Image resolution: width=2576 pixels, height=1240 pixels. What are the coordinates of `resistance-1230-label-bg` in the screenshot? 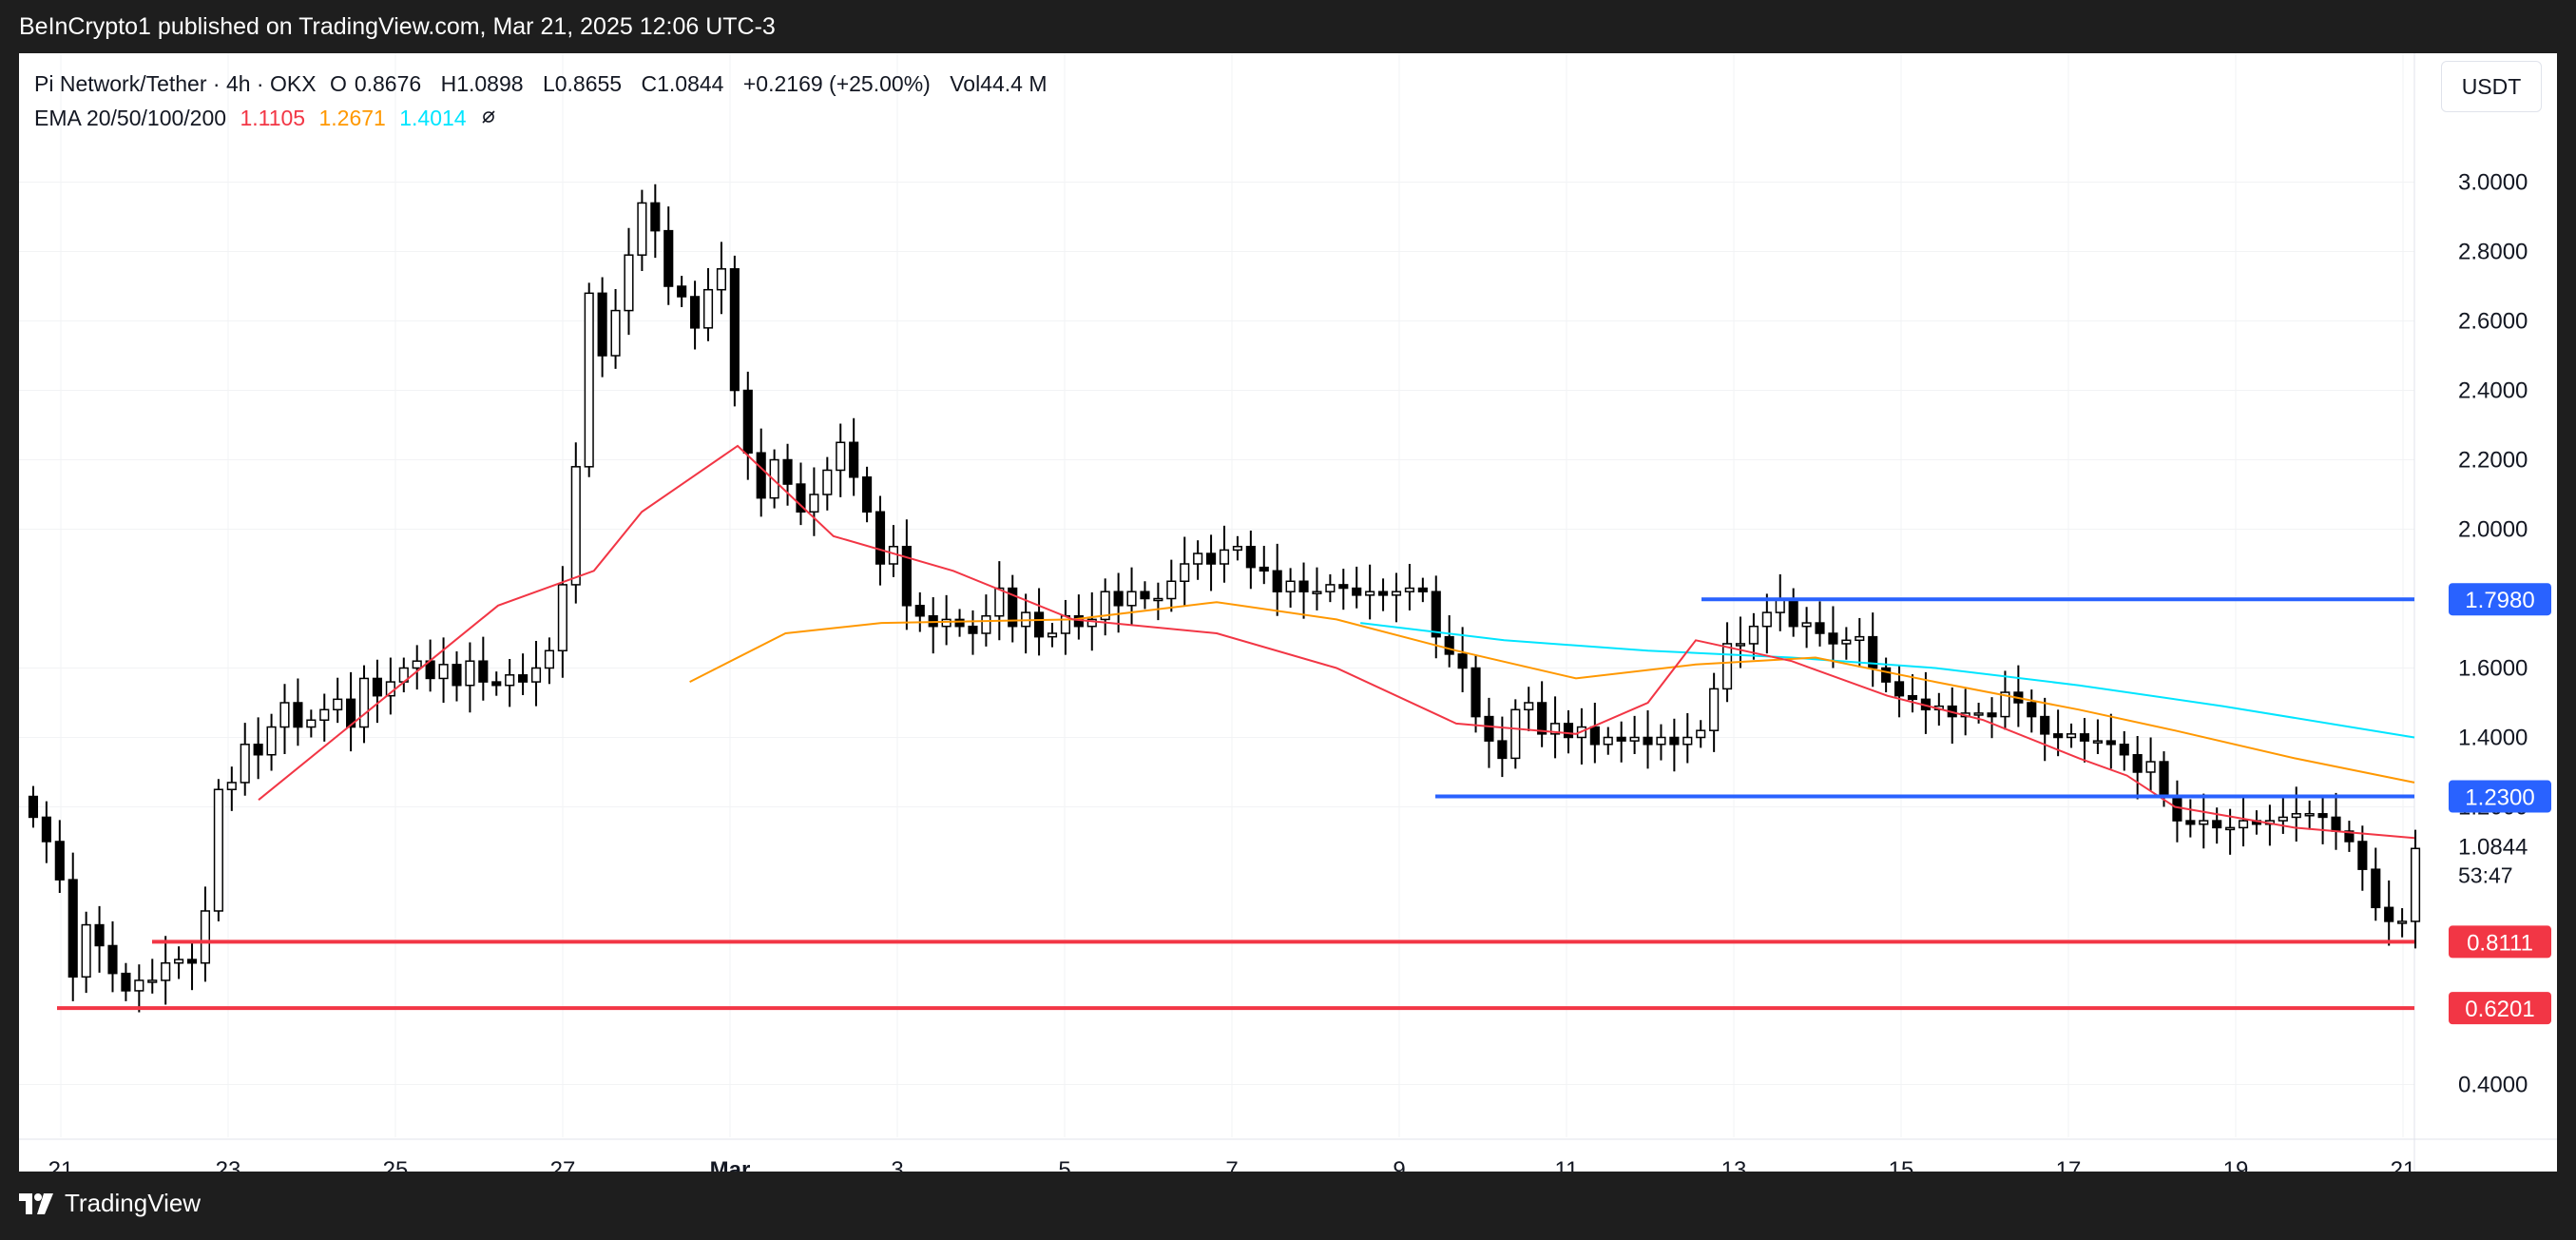 It's located at (2500, 796).